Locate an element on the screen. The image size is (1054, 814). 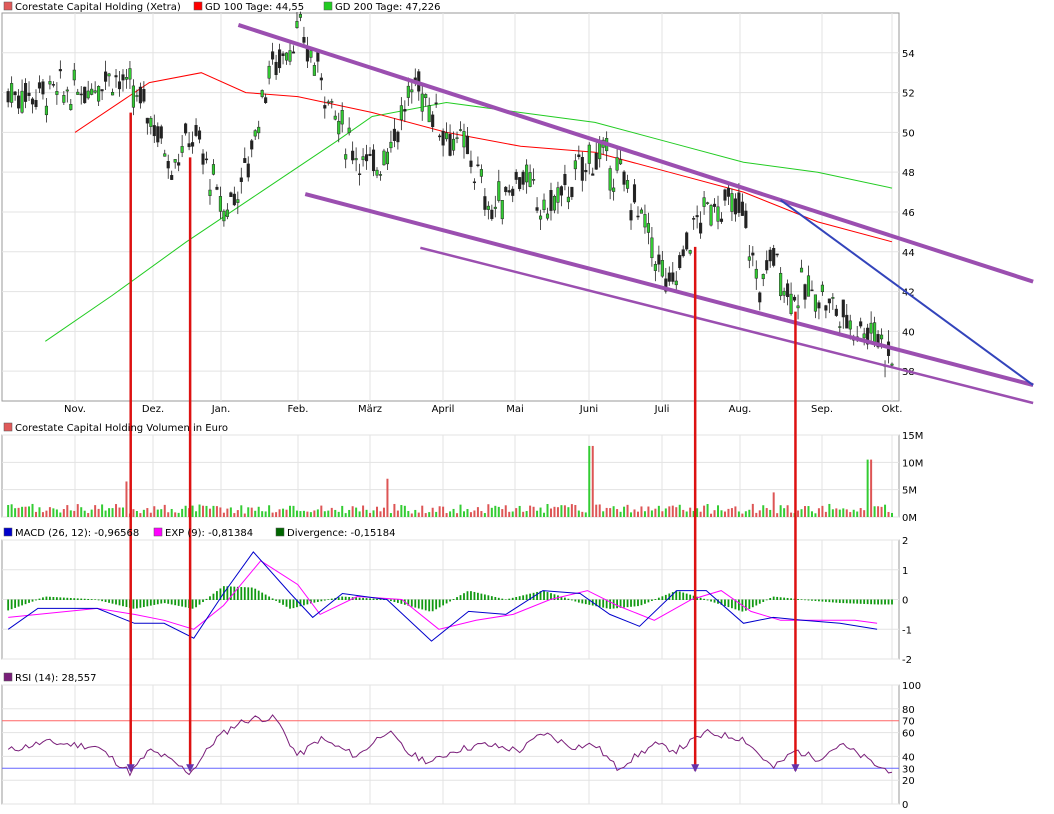
month-label: Feb. is located at coordinates (298, 409).